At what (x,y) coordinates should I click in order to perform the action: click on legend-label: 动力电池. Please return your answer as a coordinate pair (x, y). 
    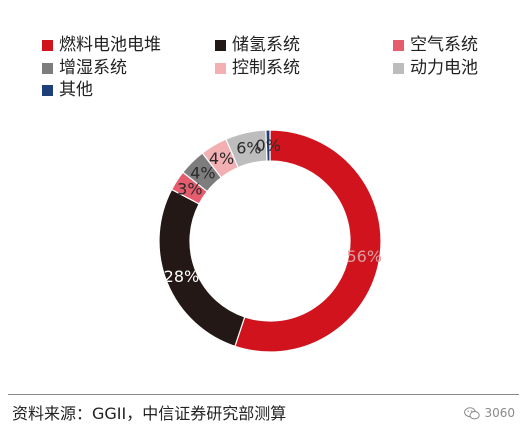
    Looking at the image, I should click on (444, 68).